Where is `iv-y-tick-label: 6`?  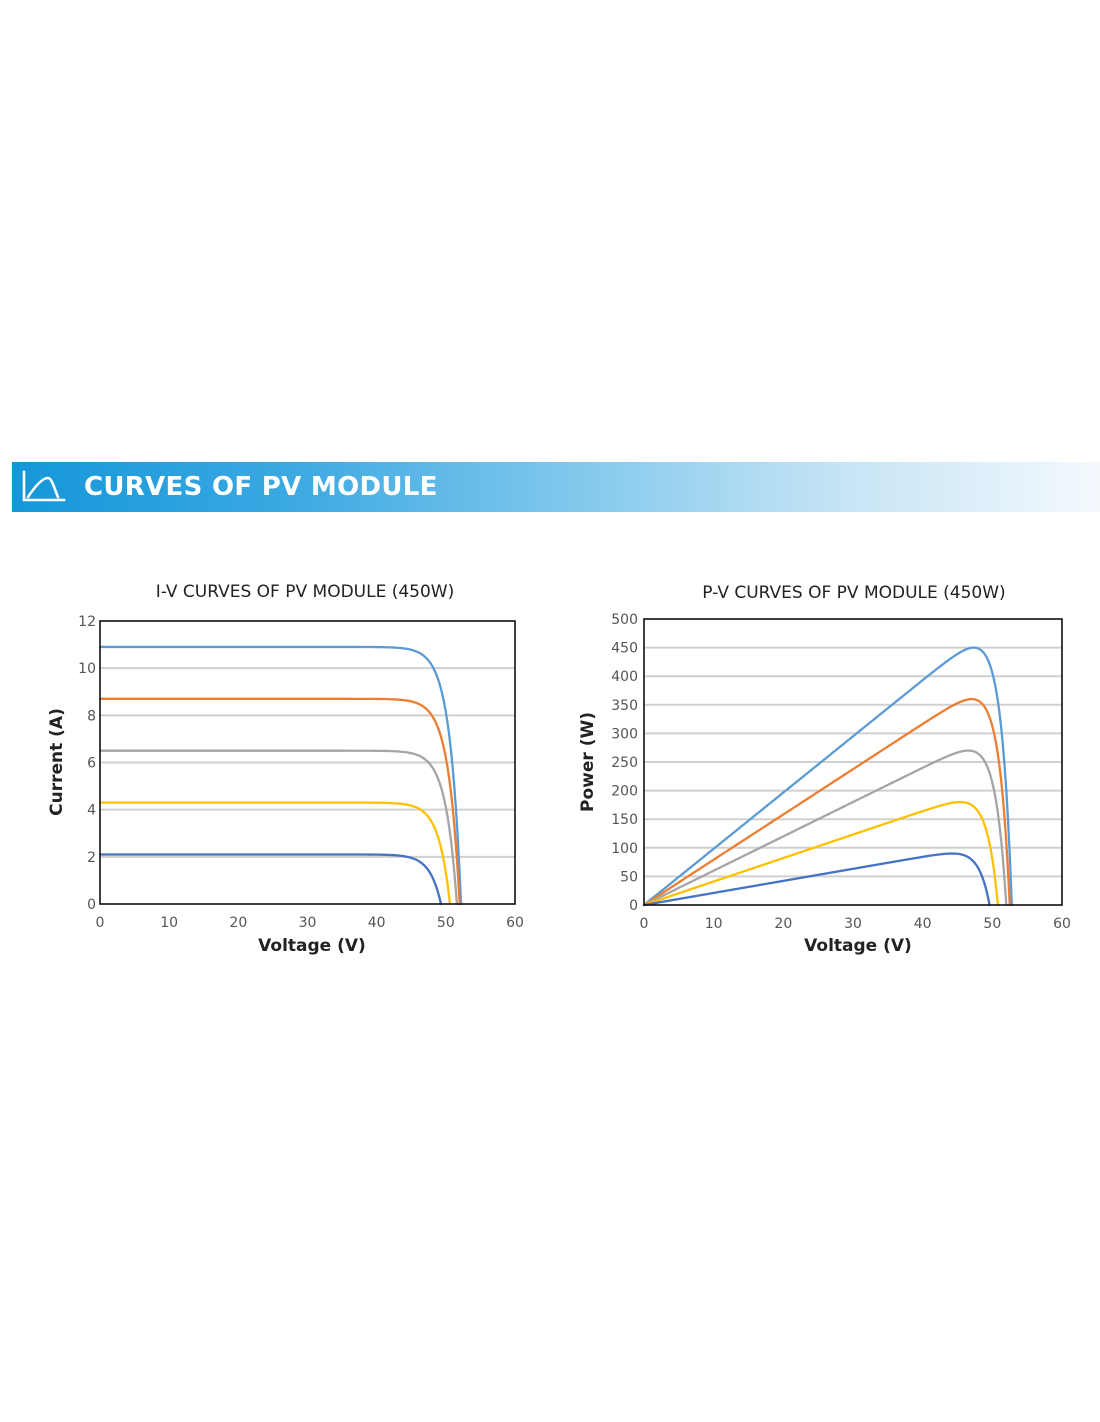 iv-y-tick-label: 6 is located at coordinates (91, 764).